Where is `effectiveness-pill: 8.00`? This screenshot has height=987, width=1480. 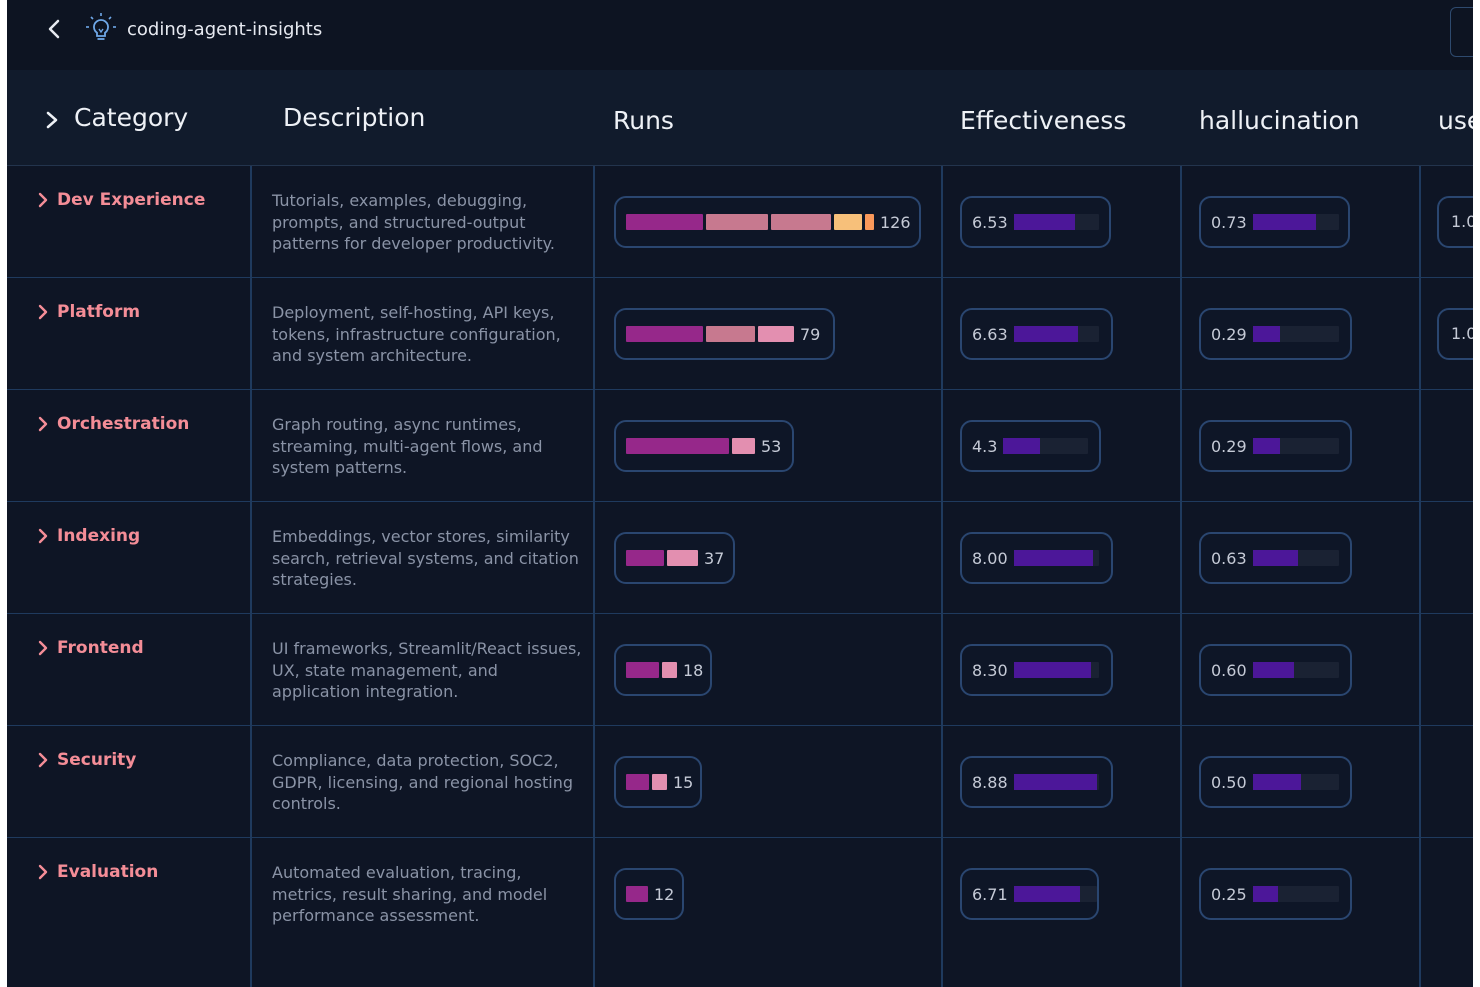 effectiveness-pill: 8.00 is located at coordinates (1036, 558).